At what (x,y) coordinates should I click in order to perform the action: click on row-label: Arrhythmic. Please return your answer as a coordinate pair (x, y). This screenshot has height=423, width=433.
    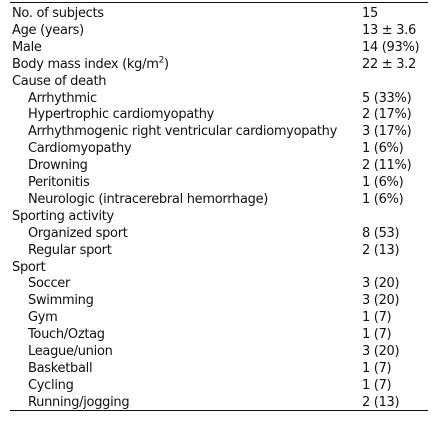
    Looking at the image, I should click on (62, 98).